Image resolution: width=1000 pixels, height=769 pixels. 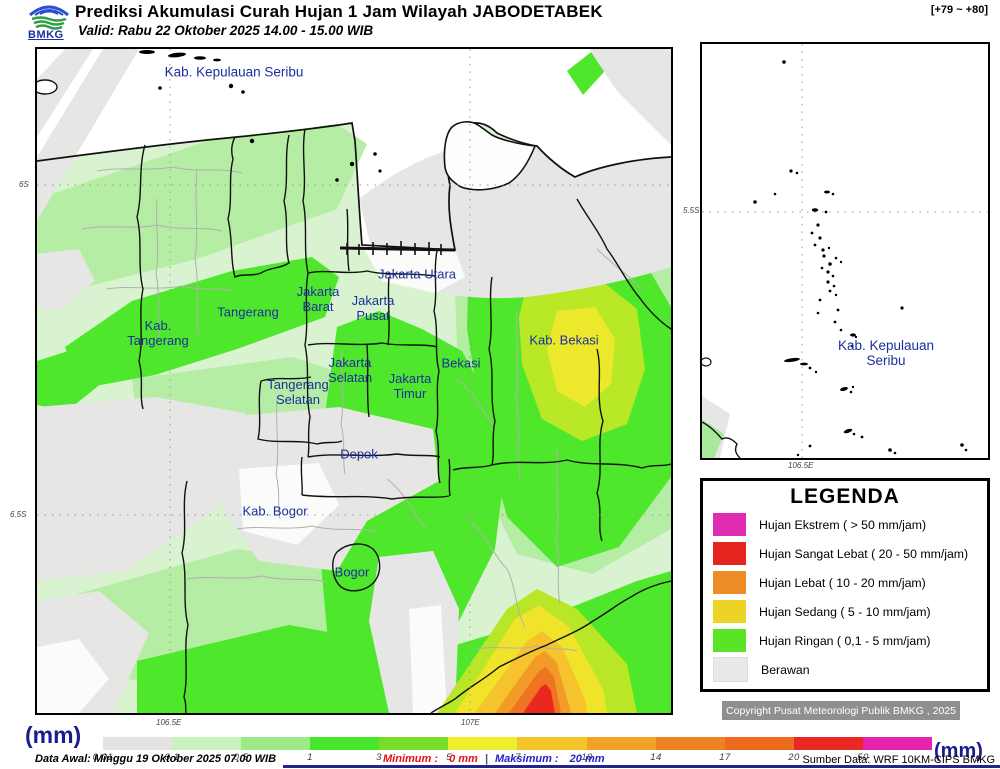 I want to click on legend-item-ringan: Hujan Ringan ( 0,1 - 5 mm/jam), so click(x=822, y=640).